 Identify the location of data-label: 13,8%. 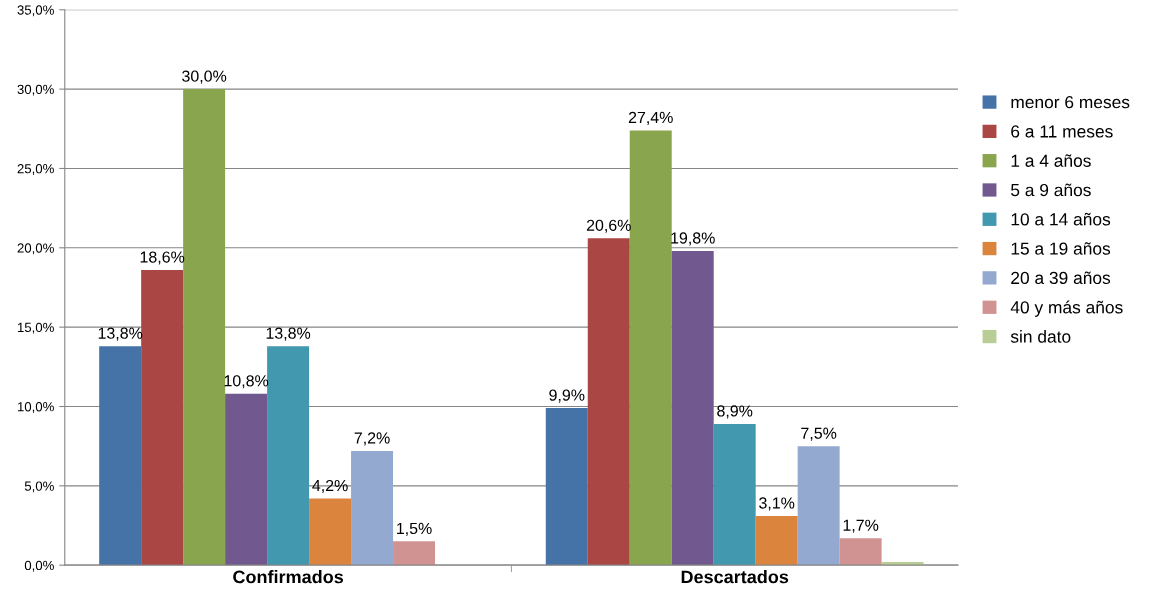
(288, 334).